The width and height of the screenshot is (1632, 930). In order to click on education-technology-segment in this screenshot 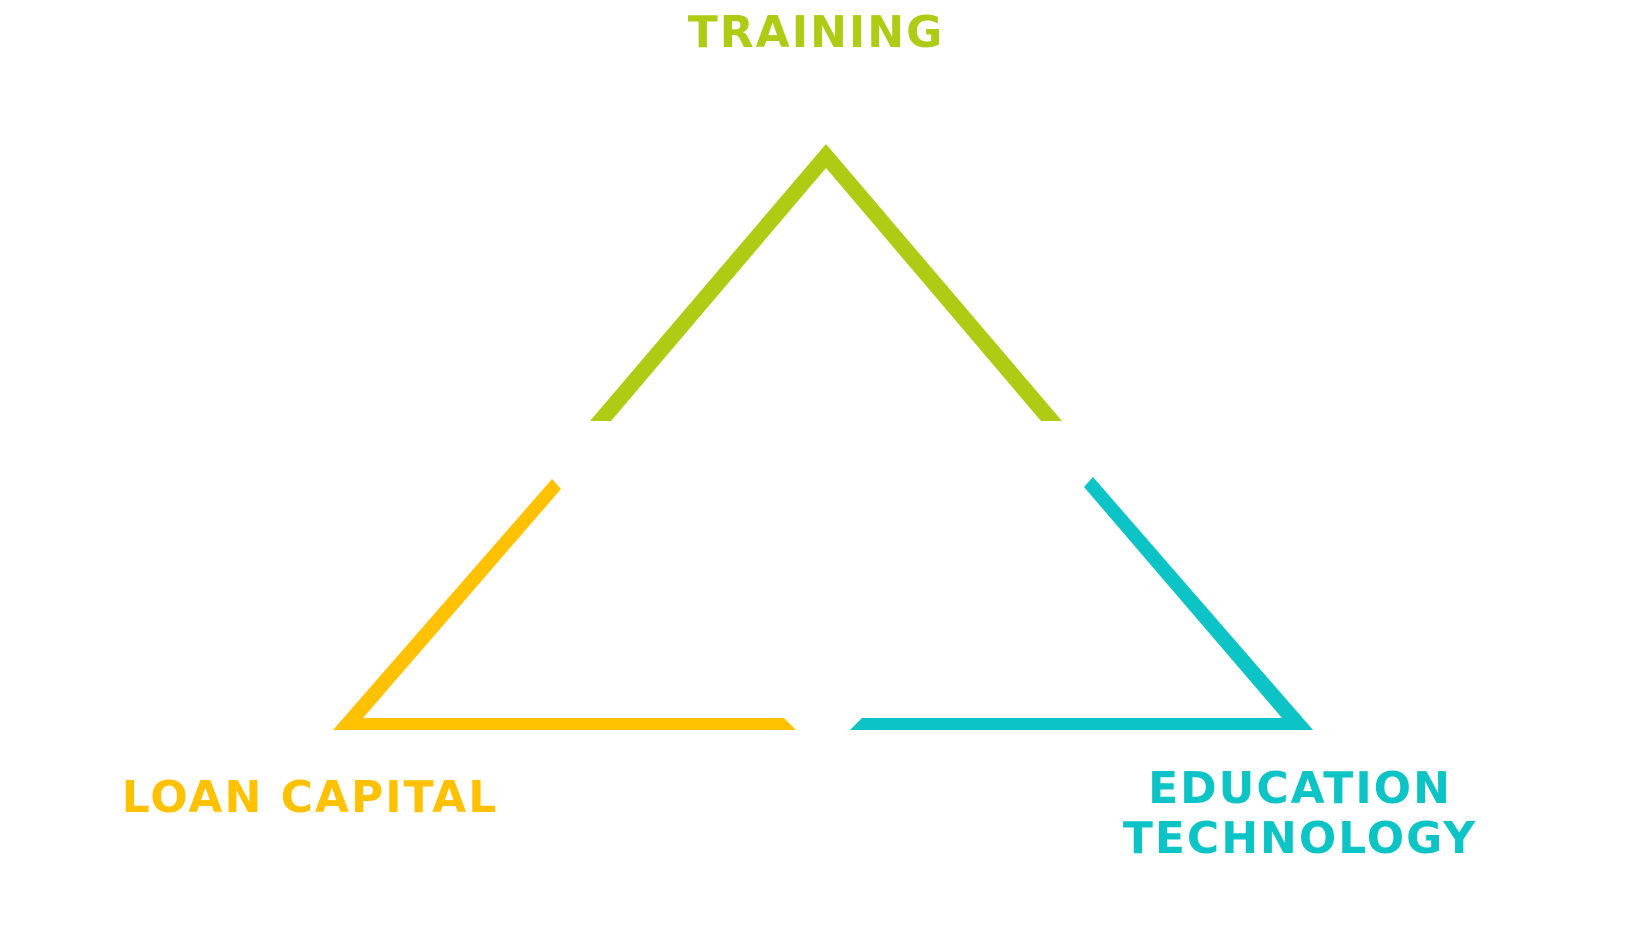, I will do `click(1081, 603)`.